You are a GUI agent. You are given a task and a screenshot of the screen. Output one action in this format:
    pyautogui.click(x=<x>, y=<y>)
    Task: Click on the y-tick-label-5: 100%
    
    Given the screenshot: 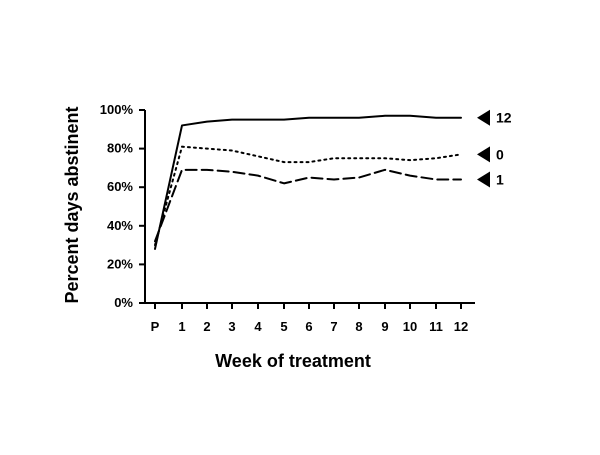 What is the action you would take?
    pyautogui.click(x=117, y=109)
    